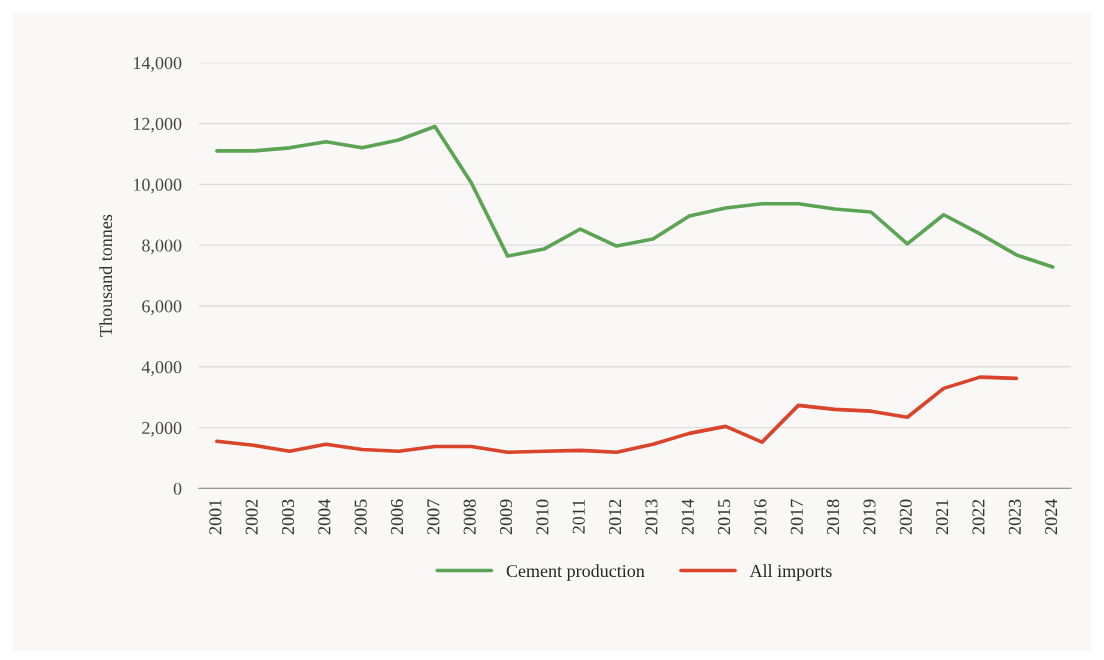 This screenshot has width=1104, height=660. What do you see at coordinates (157, 125) in the screenshot?
I see `y-tick-label: 12,000` at bounding box center [157, 125].